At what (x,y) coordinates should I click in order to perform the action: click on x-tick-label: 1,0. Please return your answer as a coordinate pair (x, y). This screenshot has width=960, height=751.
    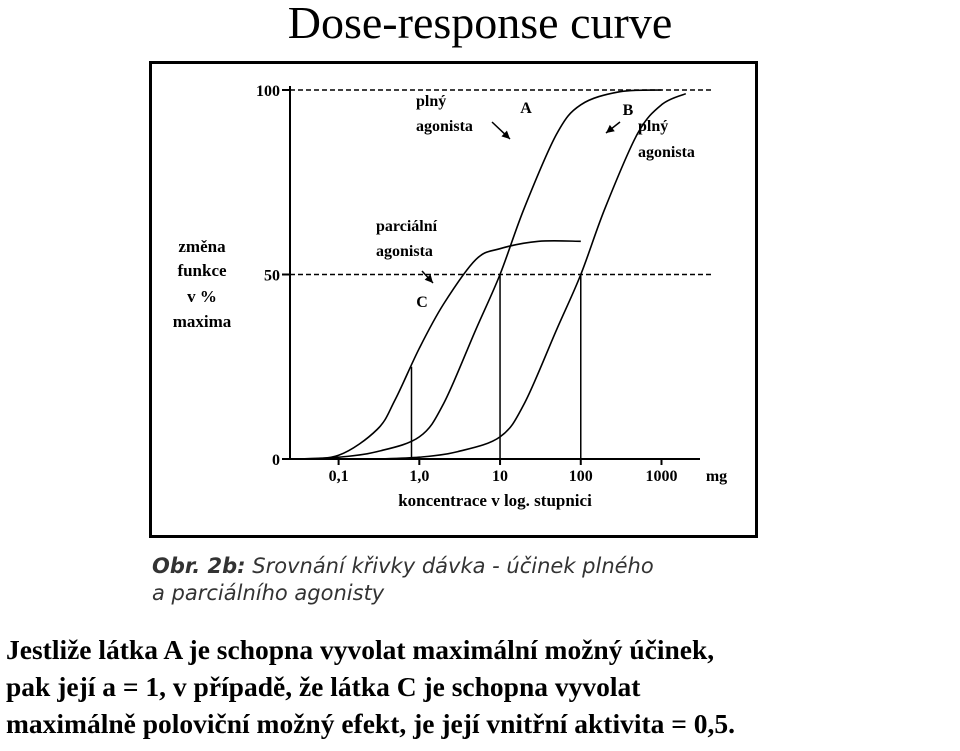
    Looking at the image, I should click on (419, 476).